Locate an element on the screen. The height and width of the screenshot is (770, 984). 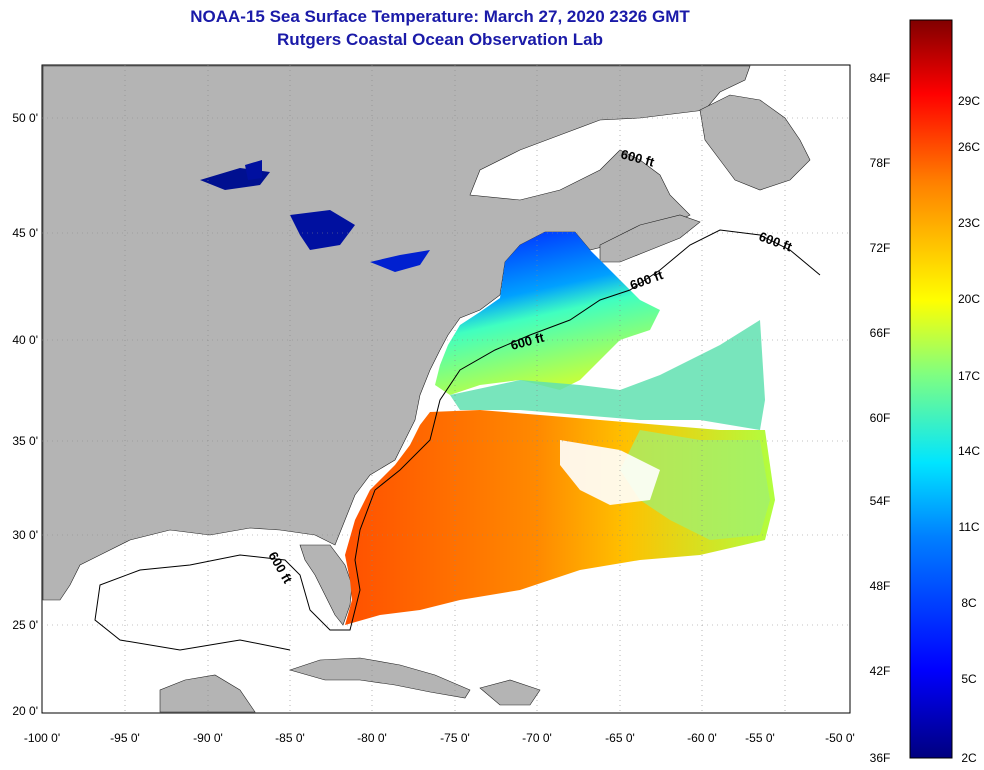
celsius-label: 23C is located at coordinates (969, 223).